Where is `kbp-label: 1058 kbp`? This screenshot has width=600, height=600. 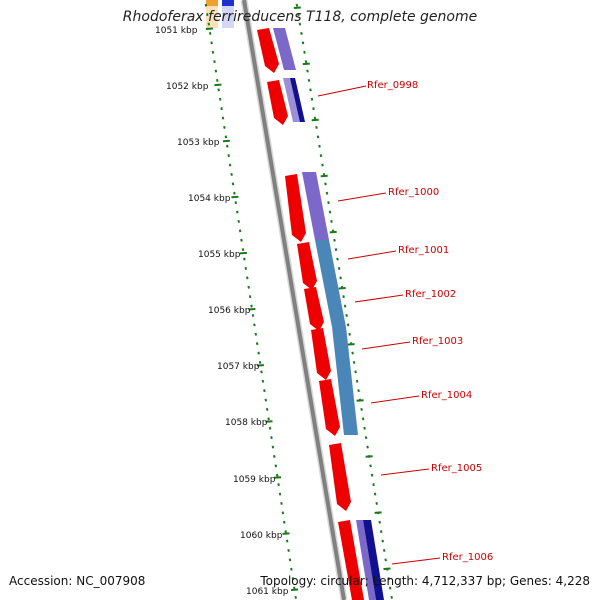
kbp-label: 1058 kbp is located at coordinates (246, 423).